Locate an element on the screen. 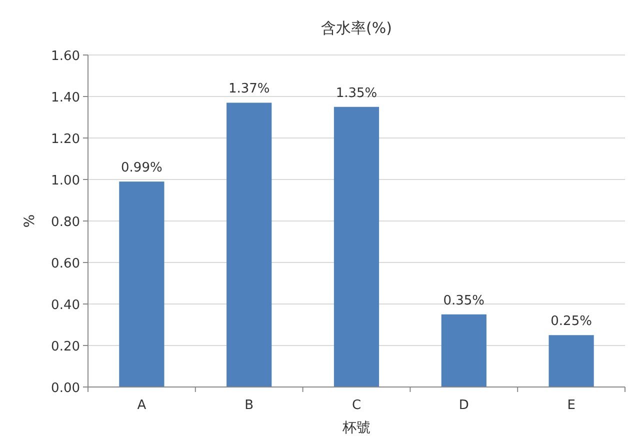  y-tick-label: 0.80 is located at coordinates (65, 222).